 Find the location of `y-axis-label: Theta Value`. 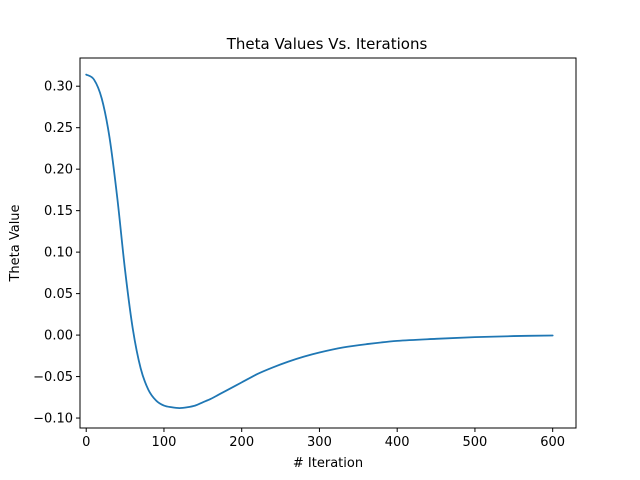

y-axis-label: Theta Value is located at coordinates (15, 243).